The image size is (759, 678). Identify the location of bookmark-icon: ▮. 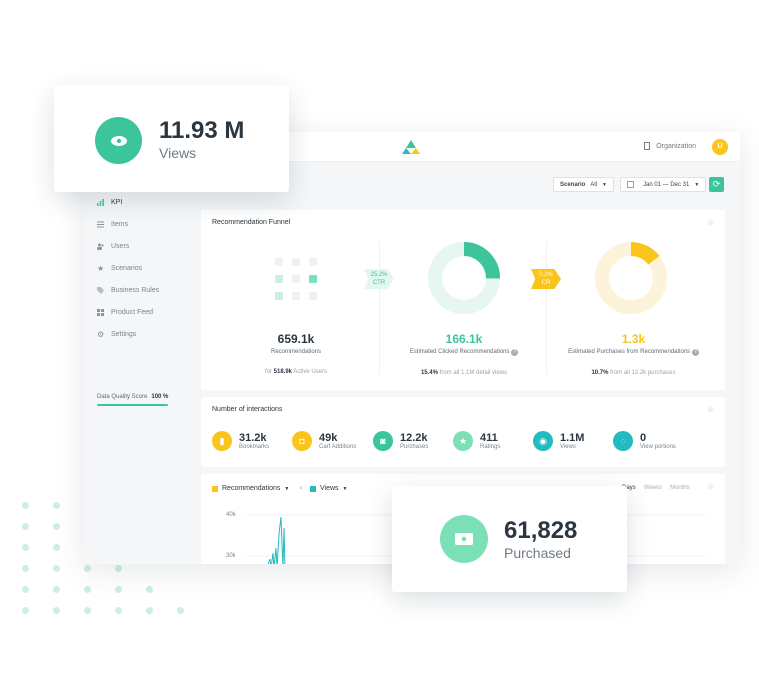
(222, 441).